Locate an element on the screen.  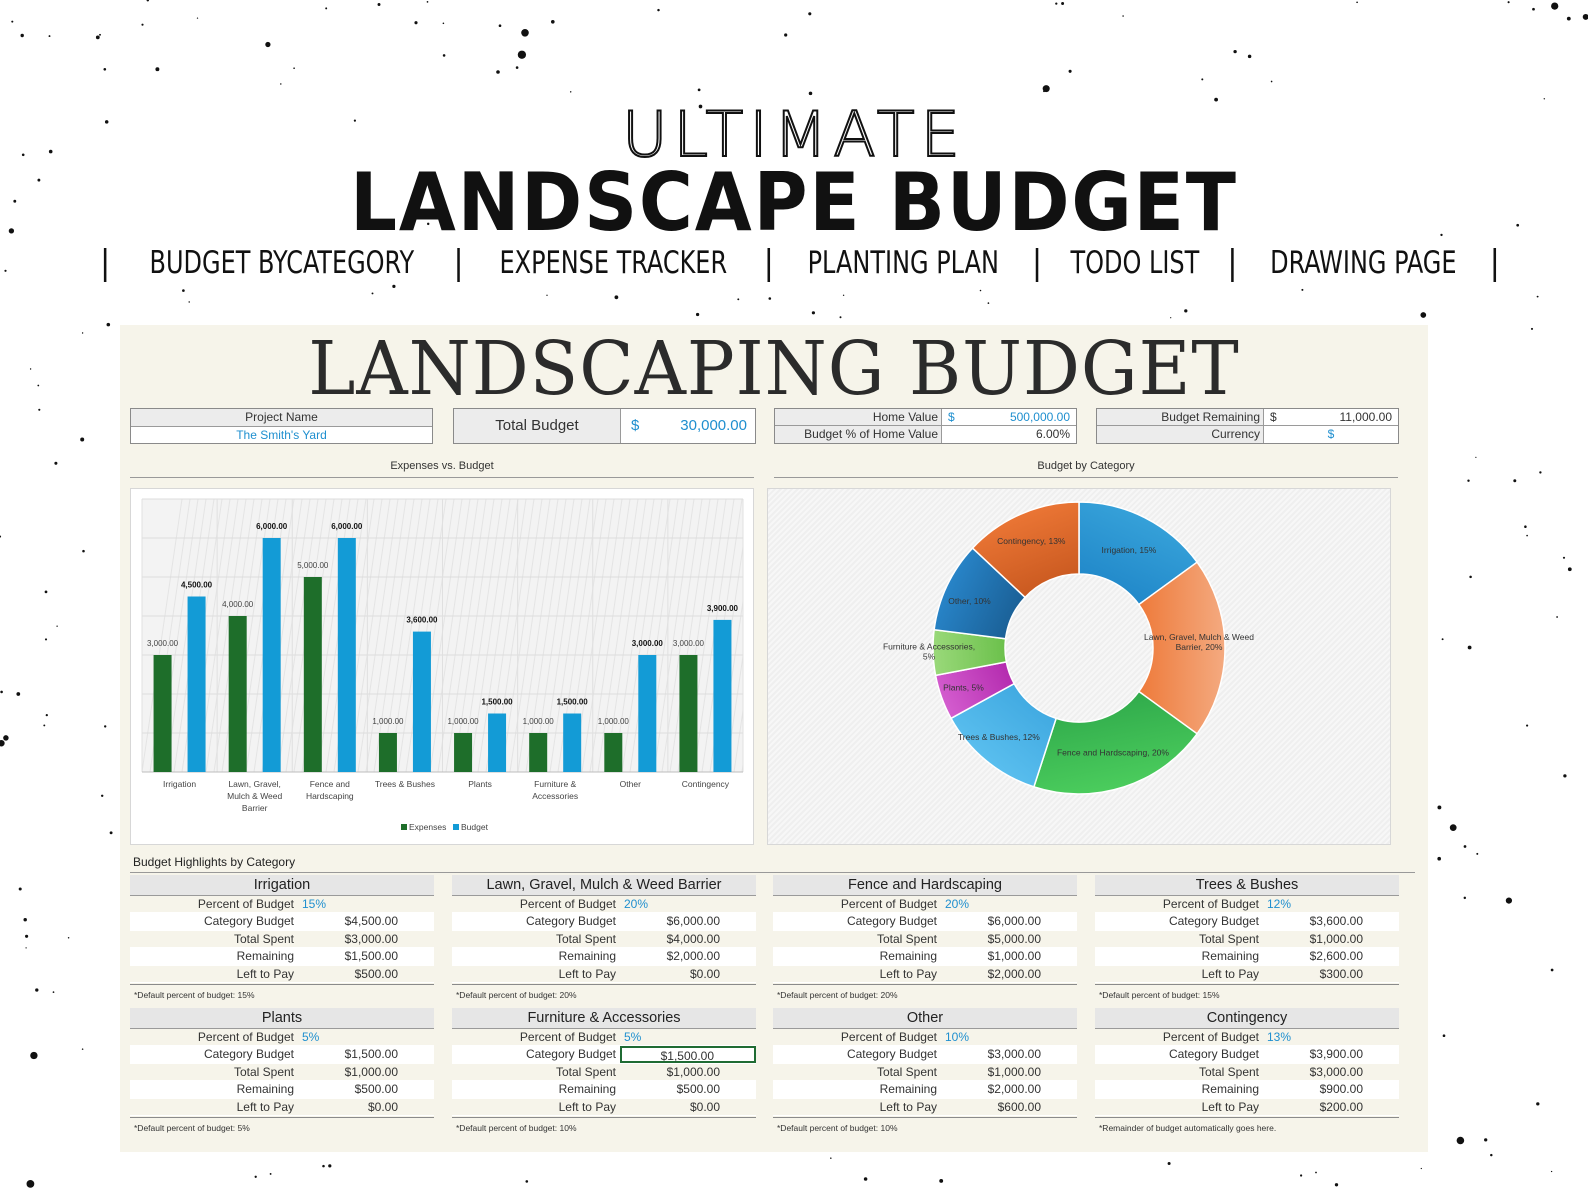
category-card-title: Trees & Bushes is located at coordinates (1247, 885).